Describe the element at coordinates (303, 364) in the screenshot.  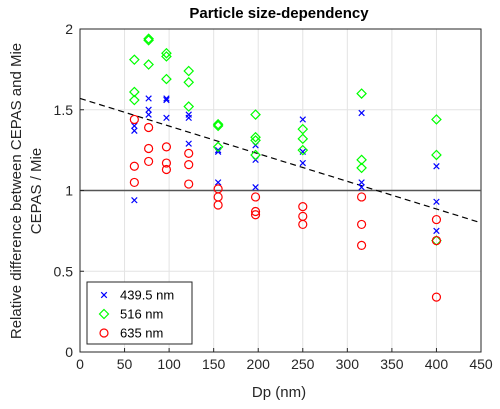
I see `x-tick-label: 250` at that location.